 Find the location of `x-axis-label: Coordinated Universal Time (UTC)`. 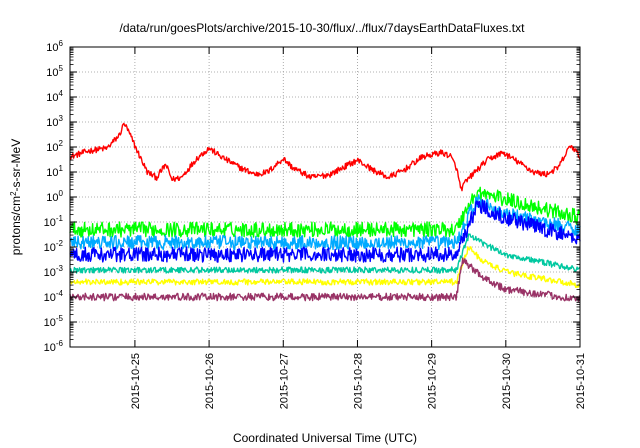

x-axis-label: Coordinated Universal Time (UTC) is located at coordinates (325, 438).